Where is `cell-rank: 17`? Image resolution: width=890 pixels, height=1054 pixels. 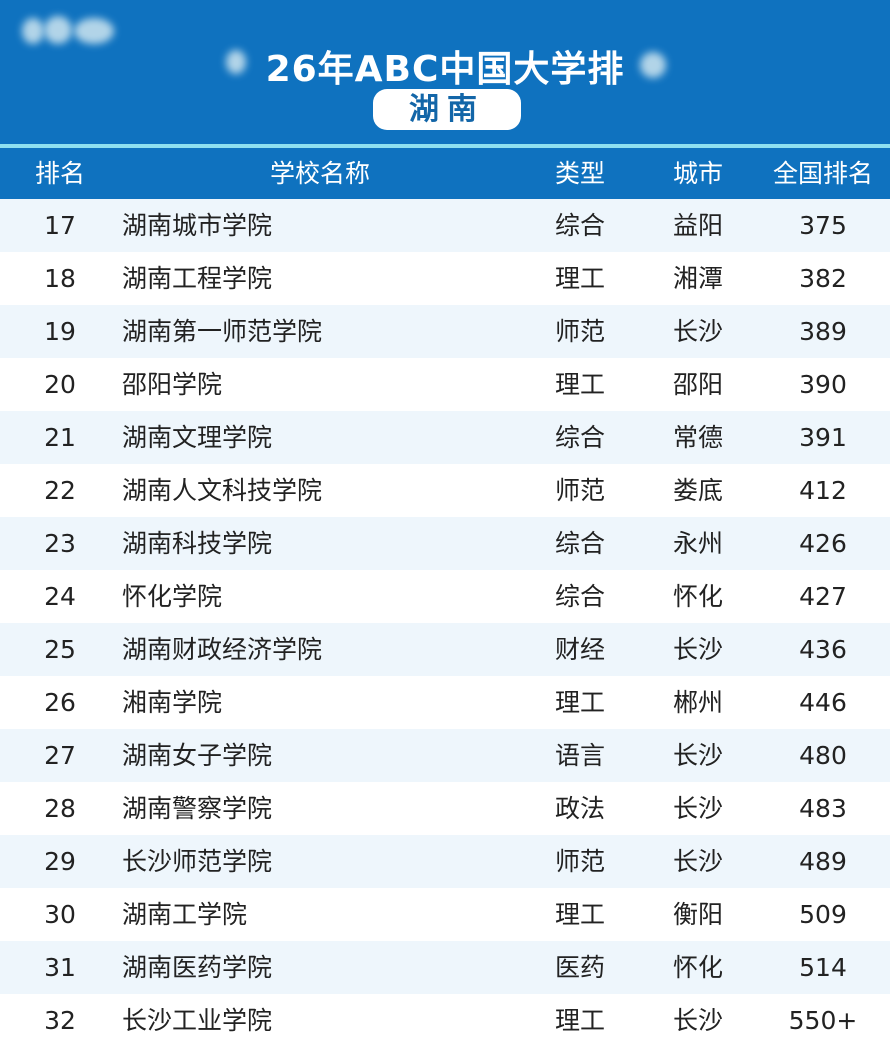
cell-rank: 17 is located at coordinates (60, 225).